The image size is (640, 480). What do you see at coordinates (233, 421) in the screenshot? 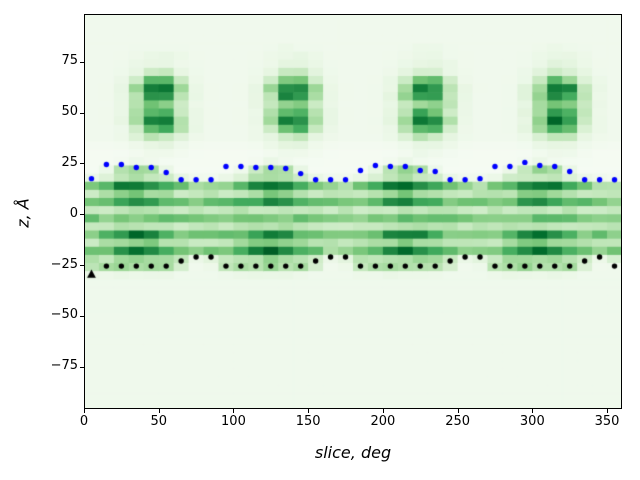
I see `x-tick-label: 100` at bounding box center [233, 421].